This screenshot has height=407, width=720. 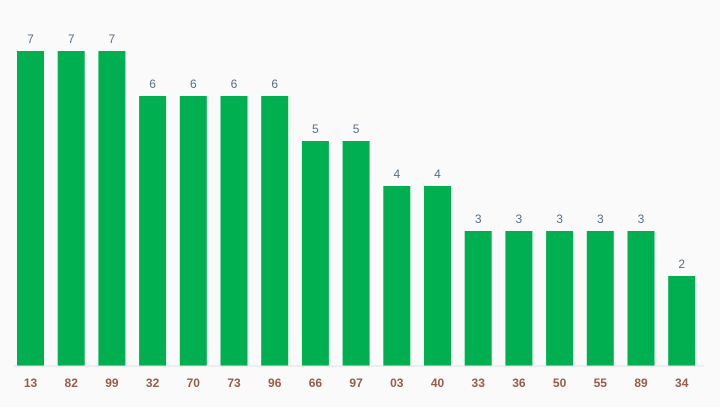 What do you see at coordinates (479, 383) in the screenshot?
I see `x-tick-label-33: 33` at bounding box center [479, 383].